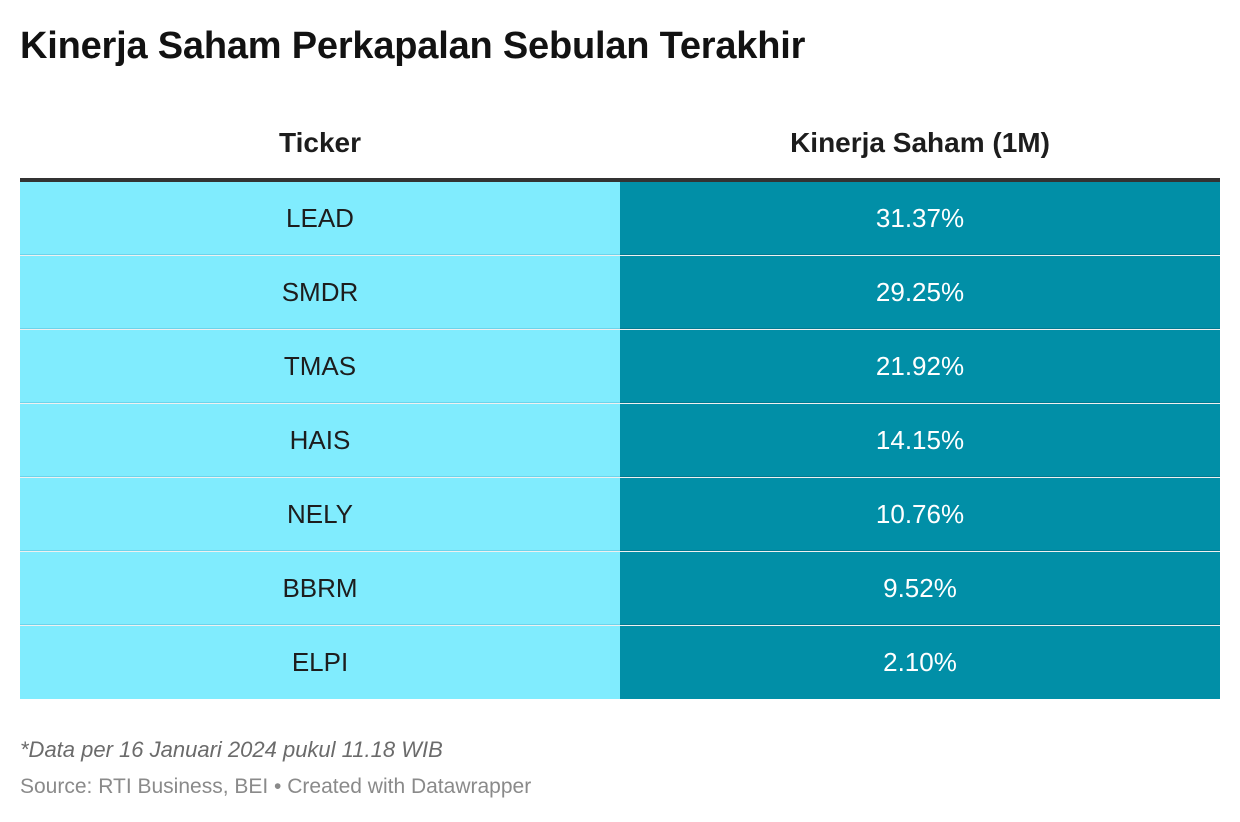 Image resolution: width=1240 pixels, height=822 pixels. Describe the element at coordinates (920, 142) in the screenshot. I see `column-header-performance: Kinerja Saham (1M)` at that location.